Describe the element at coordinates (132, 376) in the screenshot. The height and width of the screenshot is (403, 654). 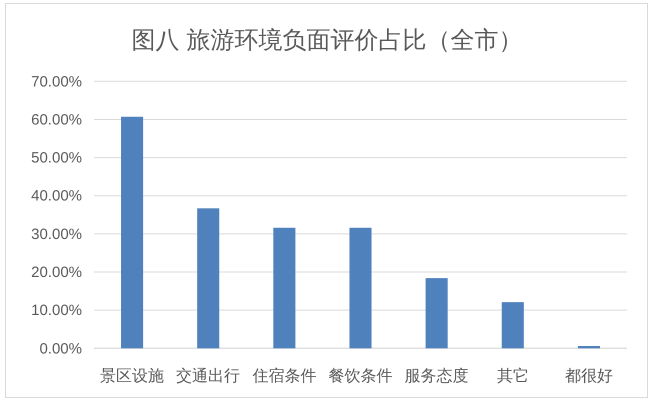
I see `x-tick-label: 景区设施` at that location.